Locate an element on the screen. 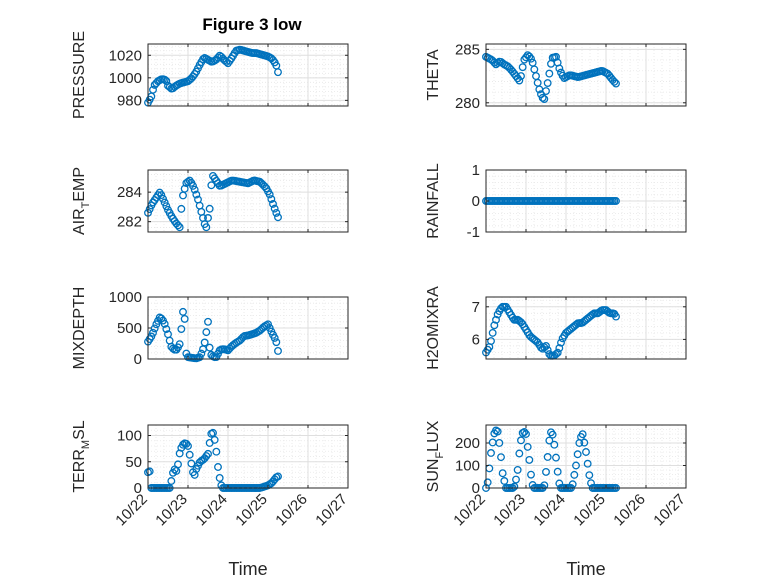  y-tick-label: 200 is located at coordinates (467, 443).